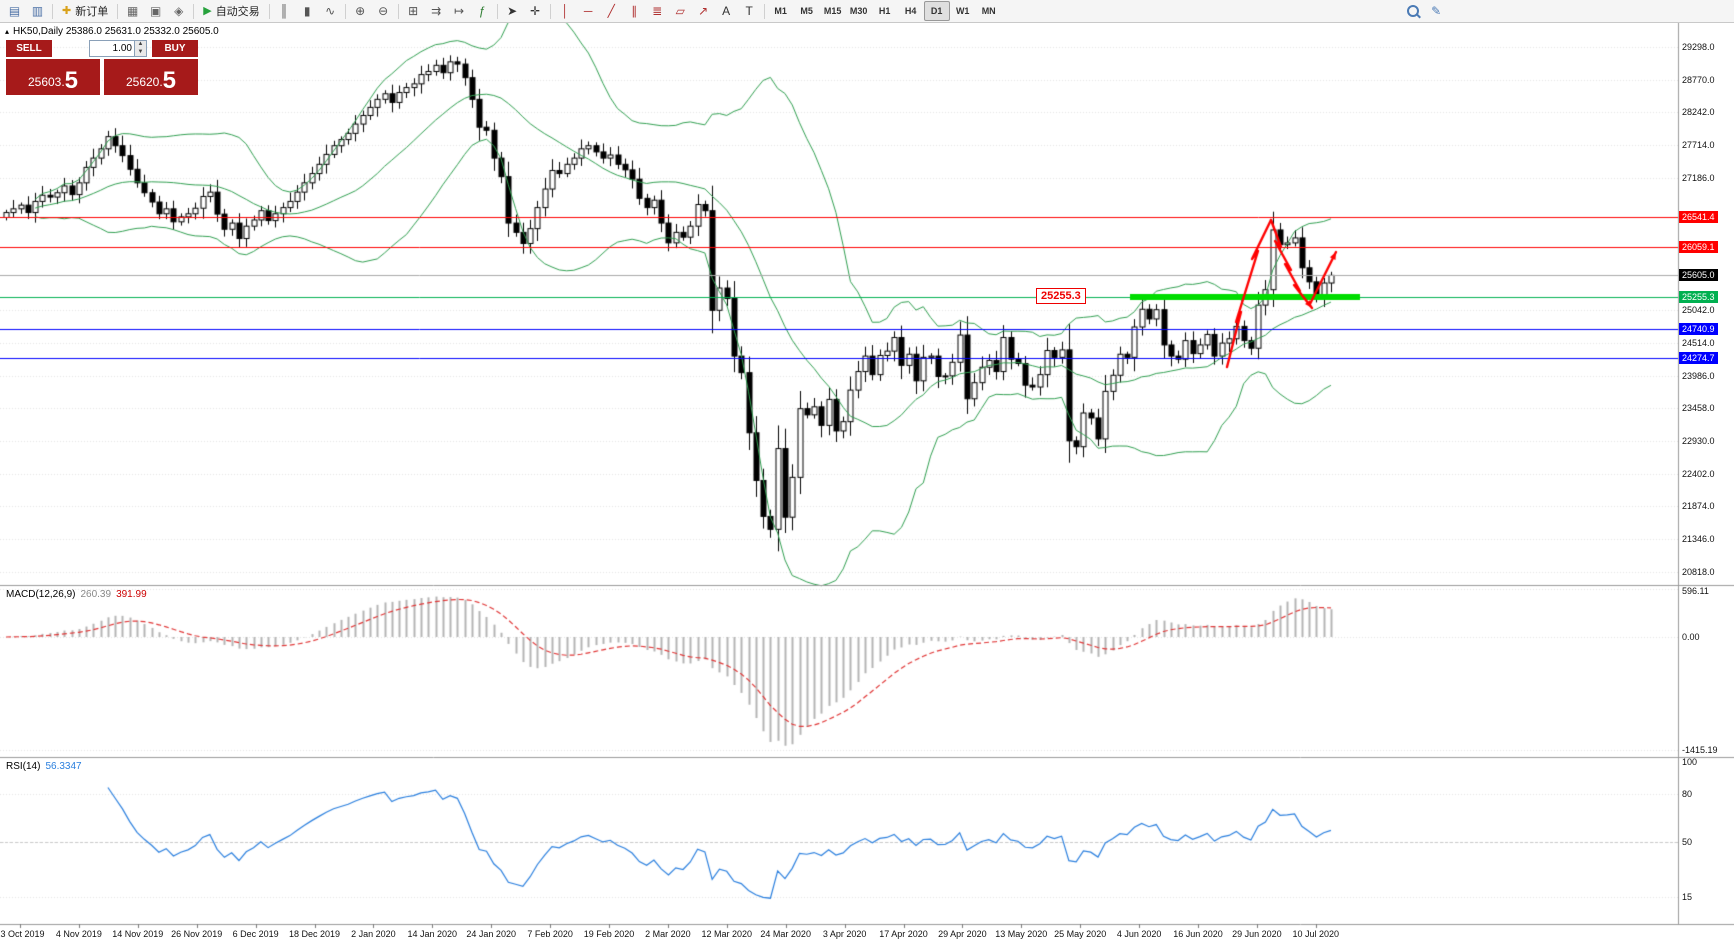 The height and width of the screenshot is (946, 1734). What do you see at coordinates (14, 11) in the screenshot?
I see `new-chart-icon: ▤` at bounding box center [14, 11].